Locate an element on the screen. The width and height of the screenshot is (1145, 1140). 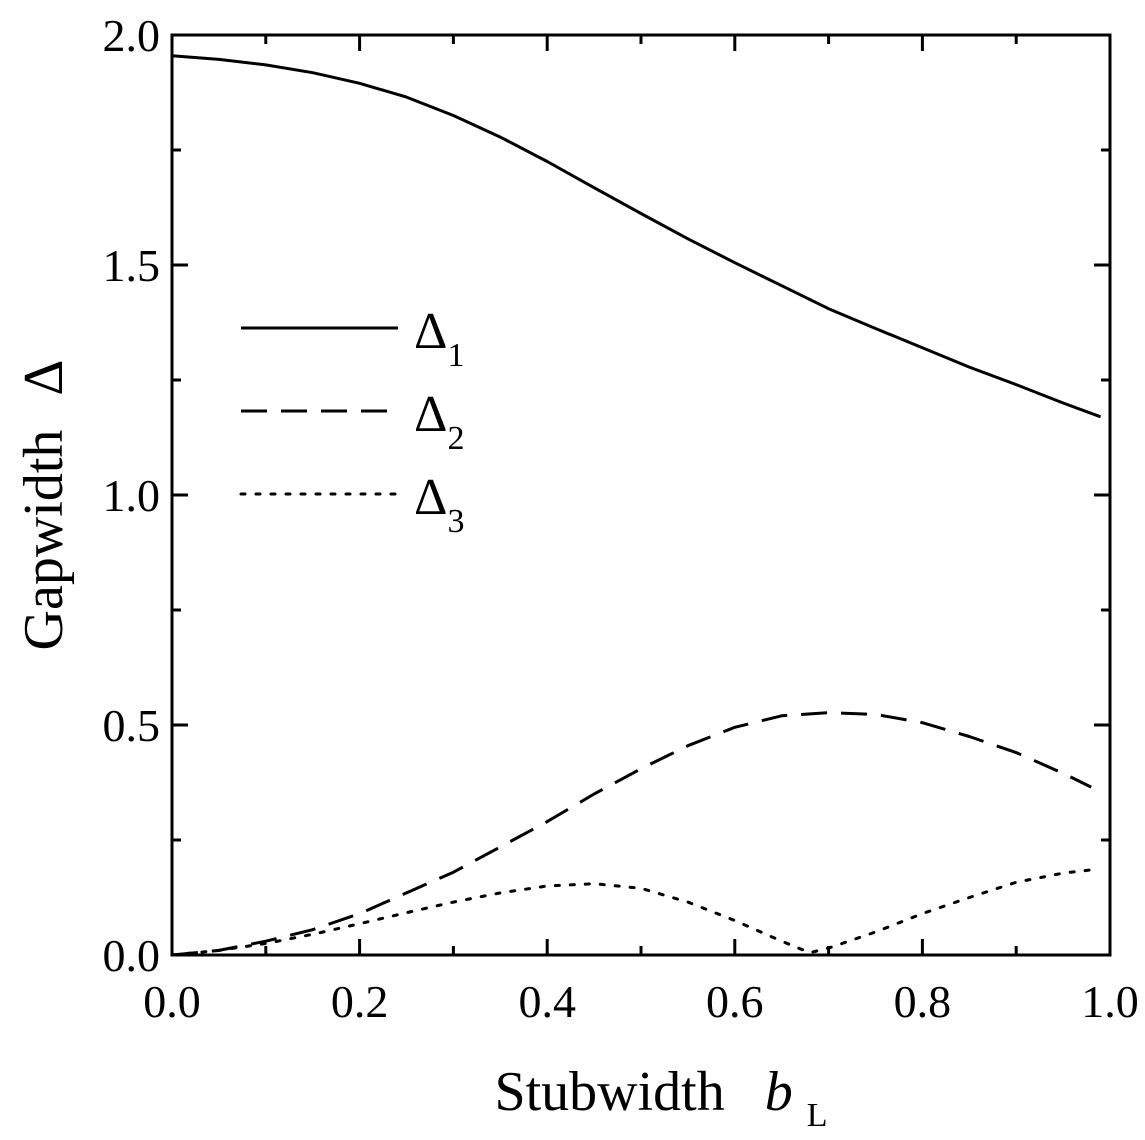
y-tick-label: 1.0 is located at coordinates (132, 495).